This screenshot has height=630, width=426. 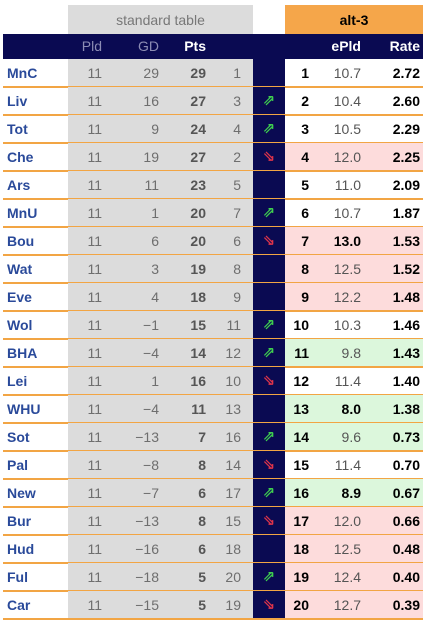 What do you see at coordinates (151, 493) in the screenshot?
I see `goal-difference-value: −7` at bounding box center [151, 493].